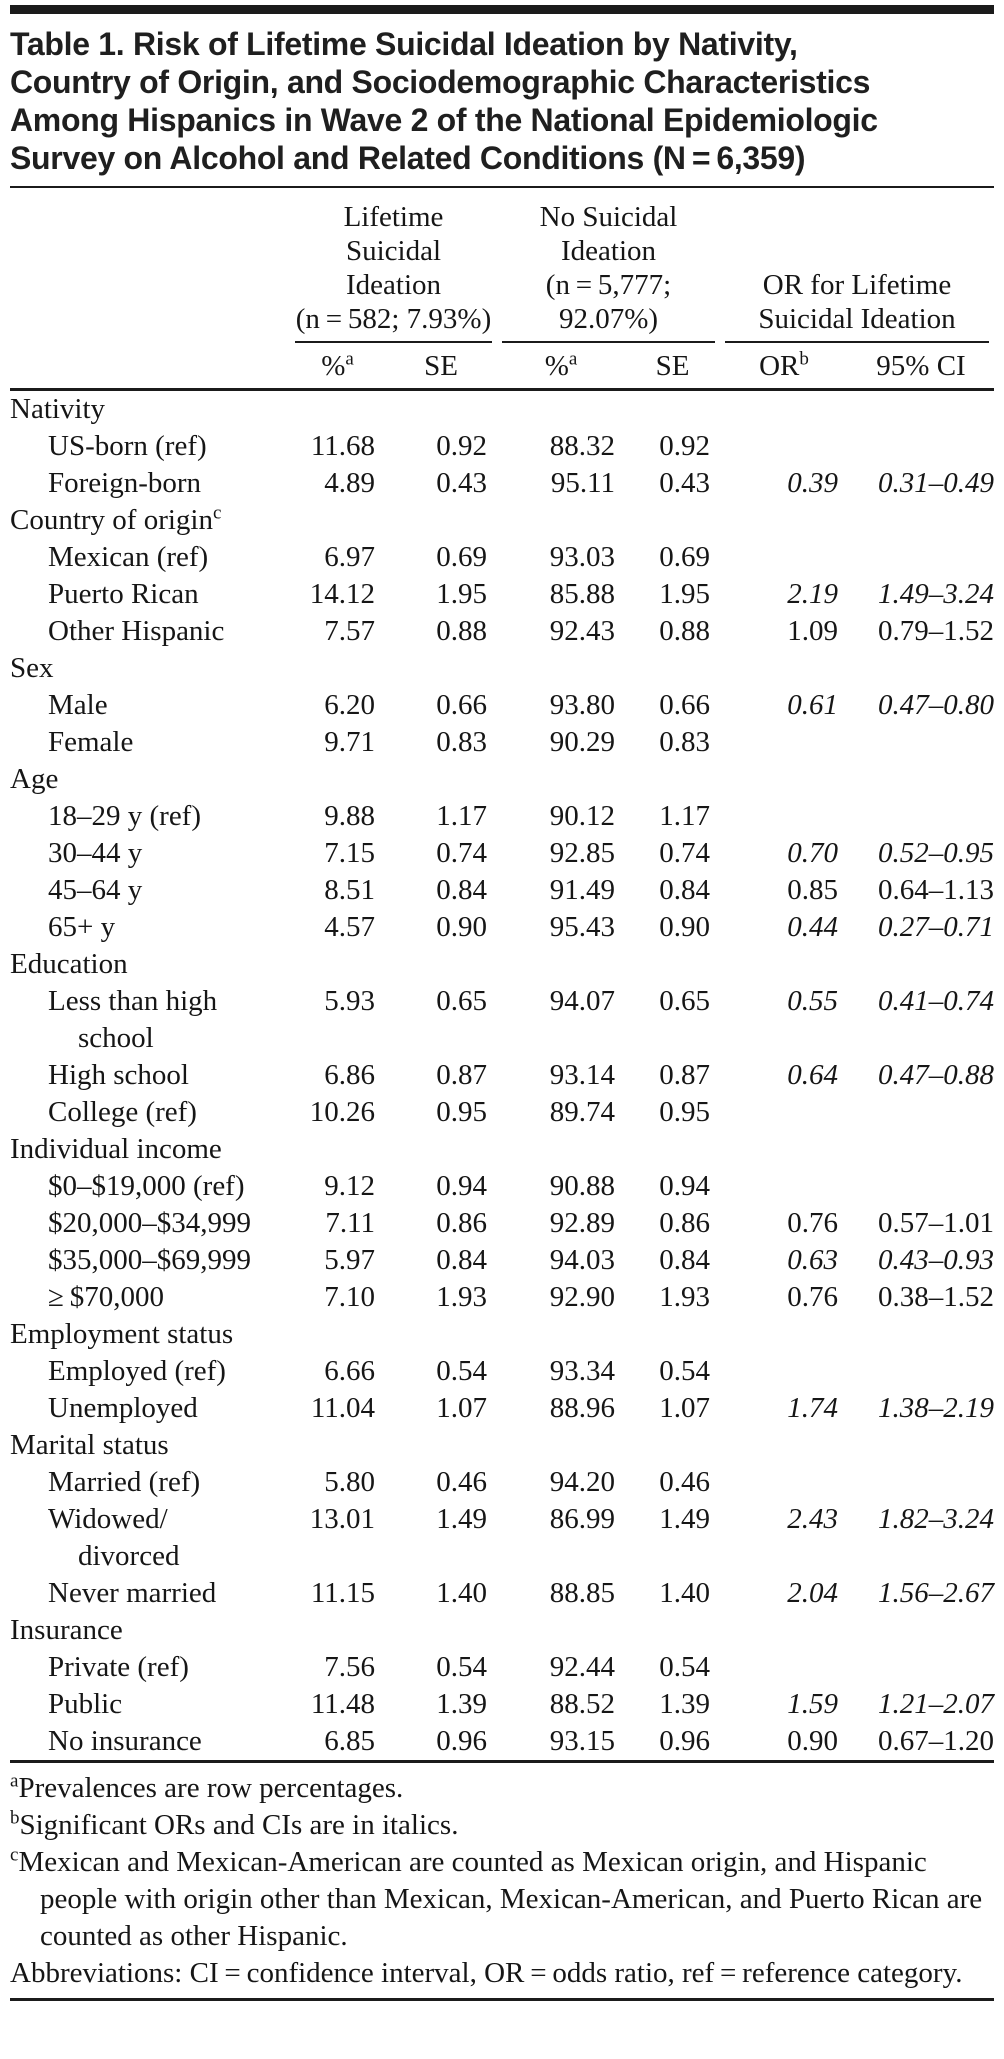 The width and height of the screenshot is (1004, 2059). I want to click on cell-nosi-se: 0.96, so click(684, 1741).